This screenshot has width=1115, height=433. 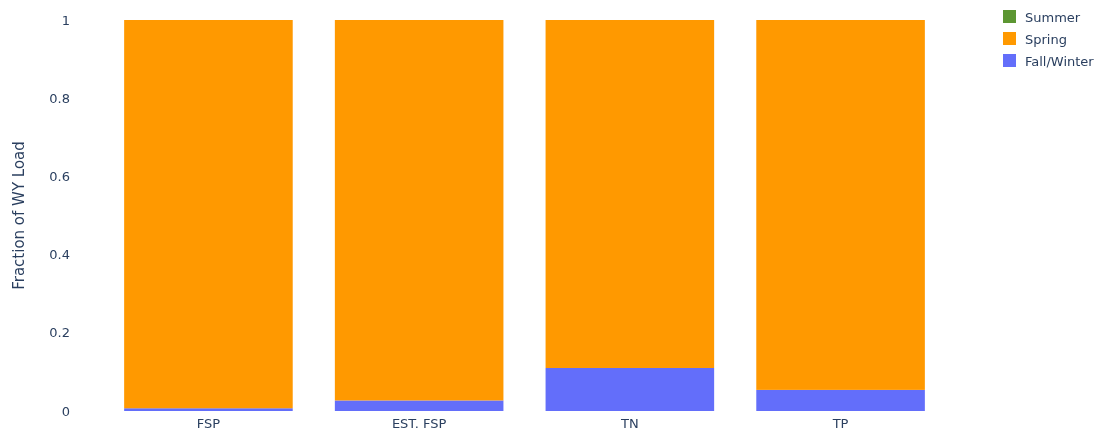 What do you see at coordinates (1053, 17) in the screenshot?
I see `legend-label: Summer` at bounding box center [1053, 17].